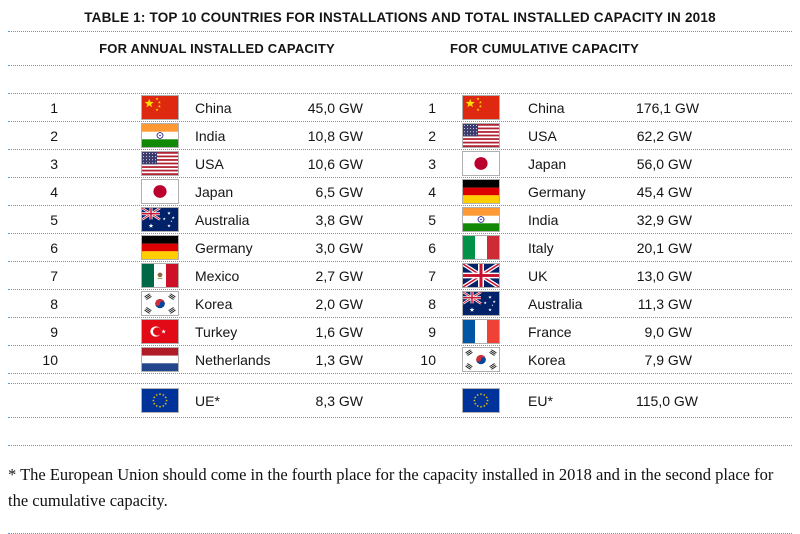 This screenshot has width=800, height=534. I want to click on annual-header-cell: FOR ANNUAL INSTALLED CAPACITY, so click(204, 49).